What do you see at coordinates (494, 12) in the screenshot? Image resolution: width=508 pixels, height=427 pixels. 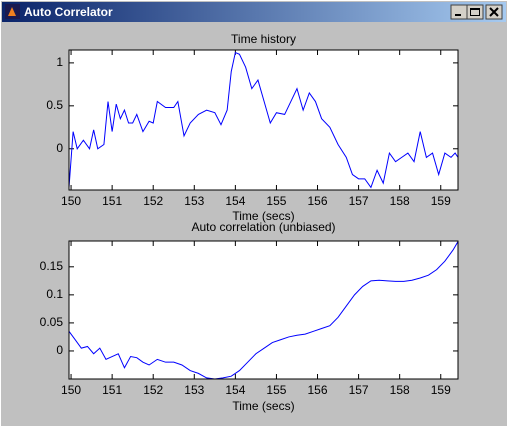 I see `close-button` at bounding box center [494, 12].